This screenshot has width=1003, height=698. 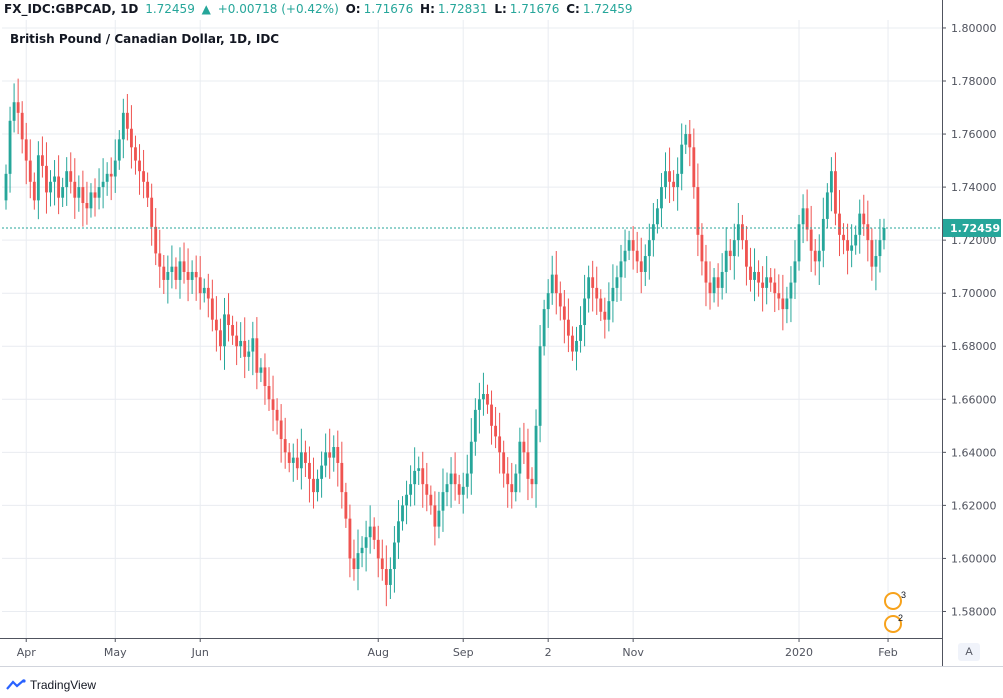 I want to click on x-tick-label: May, so click(x=115, y=652).